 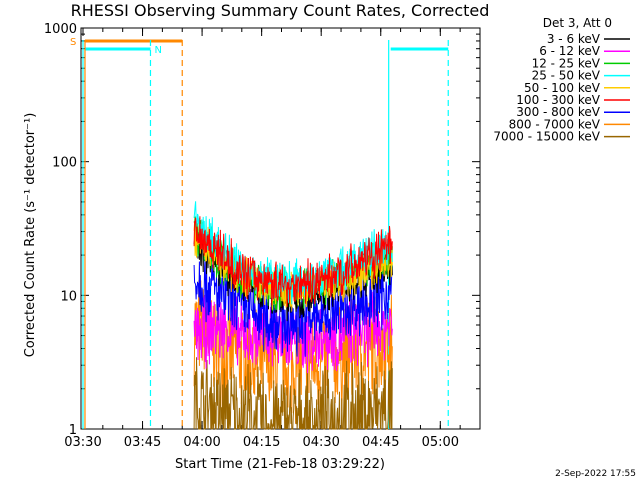 I want to click on legend-label: 7000 - 15000 keV, so click(x=546, y=137).